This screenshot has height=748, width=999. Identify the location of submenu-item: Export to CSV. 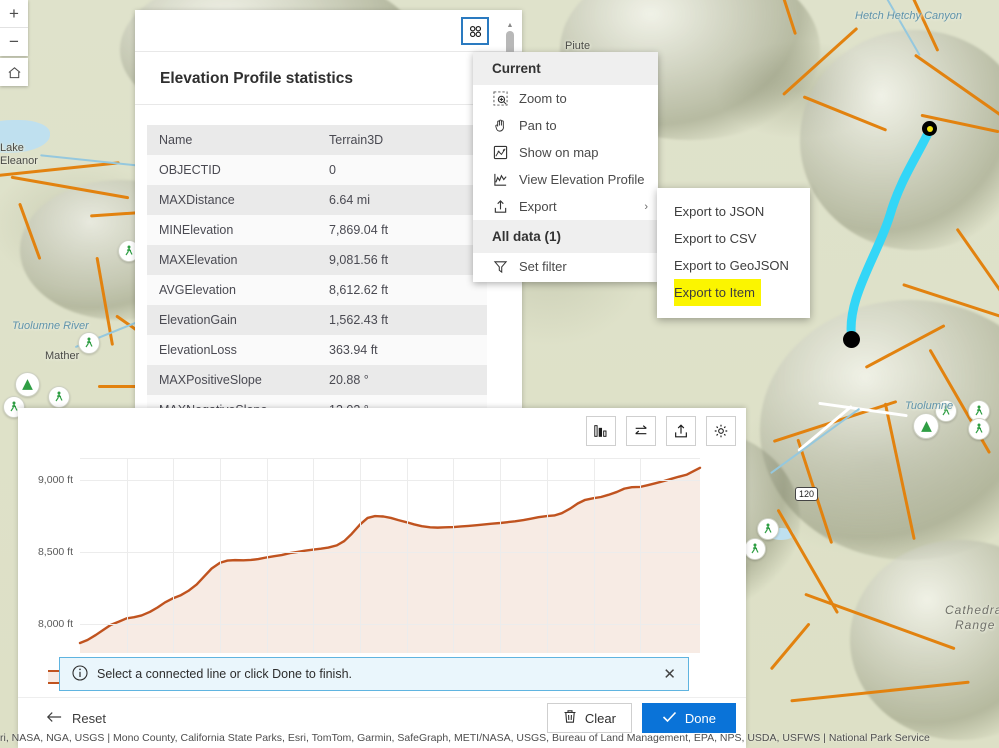
(715, 238).